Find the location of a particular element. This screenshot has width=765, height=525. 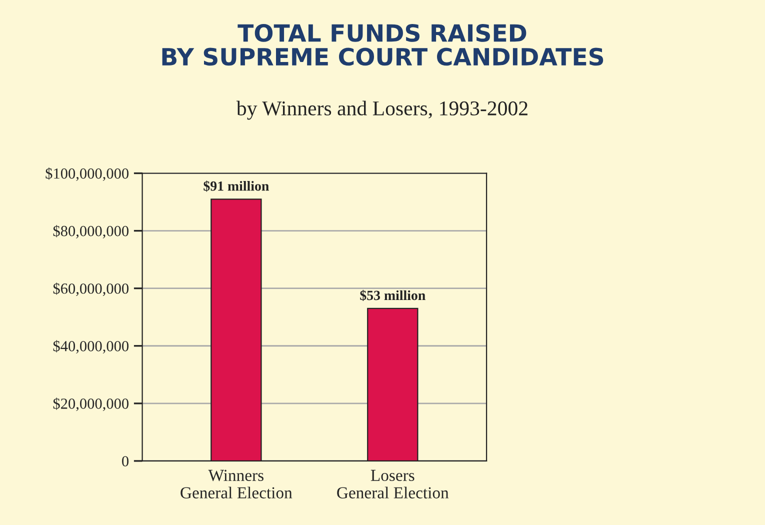

y-tick-label: $100,000,000 is located at coordinates (87, 174).